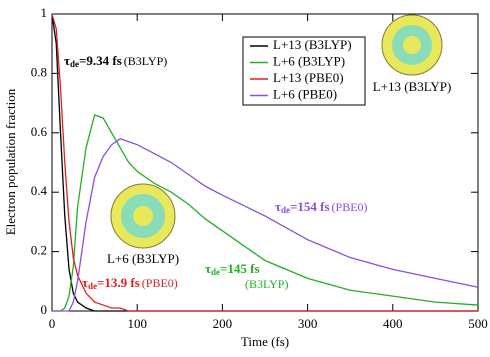 The height and width of the screenshot is (357, 490). Describe the element at coordinates (118, 282) in the screenshot. I see `annotation-part: =13.9 fs` at that location.